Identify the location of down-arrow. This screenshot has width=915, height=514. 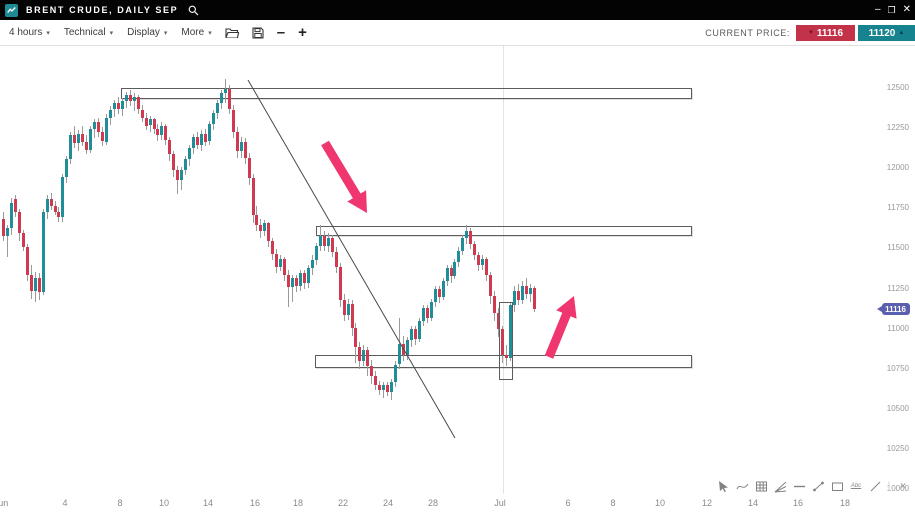
(344, 176).